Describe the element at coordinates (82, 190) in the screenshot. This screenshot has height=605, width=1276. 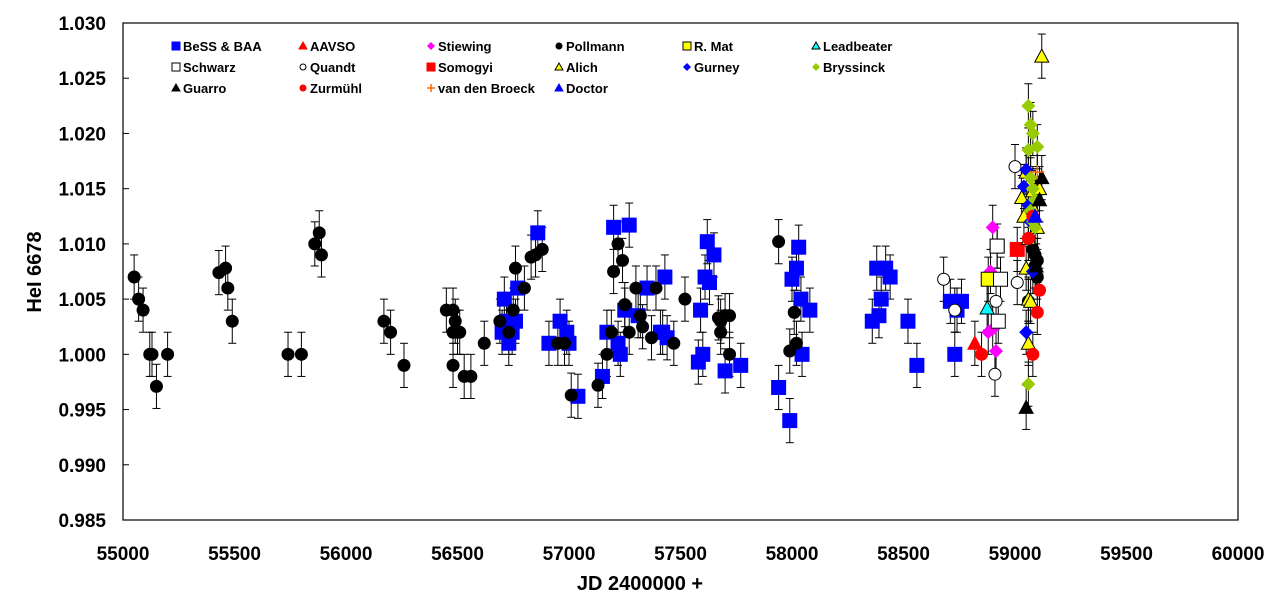
I see `y-tick-label: 1.015` at that location.